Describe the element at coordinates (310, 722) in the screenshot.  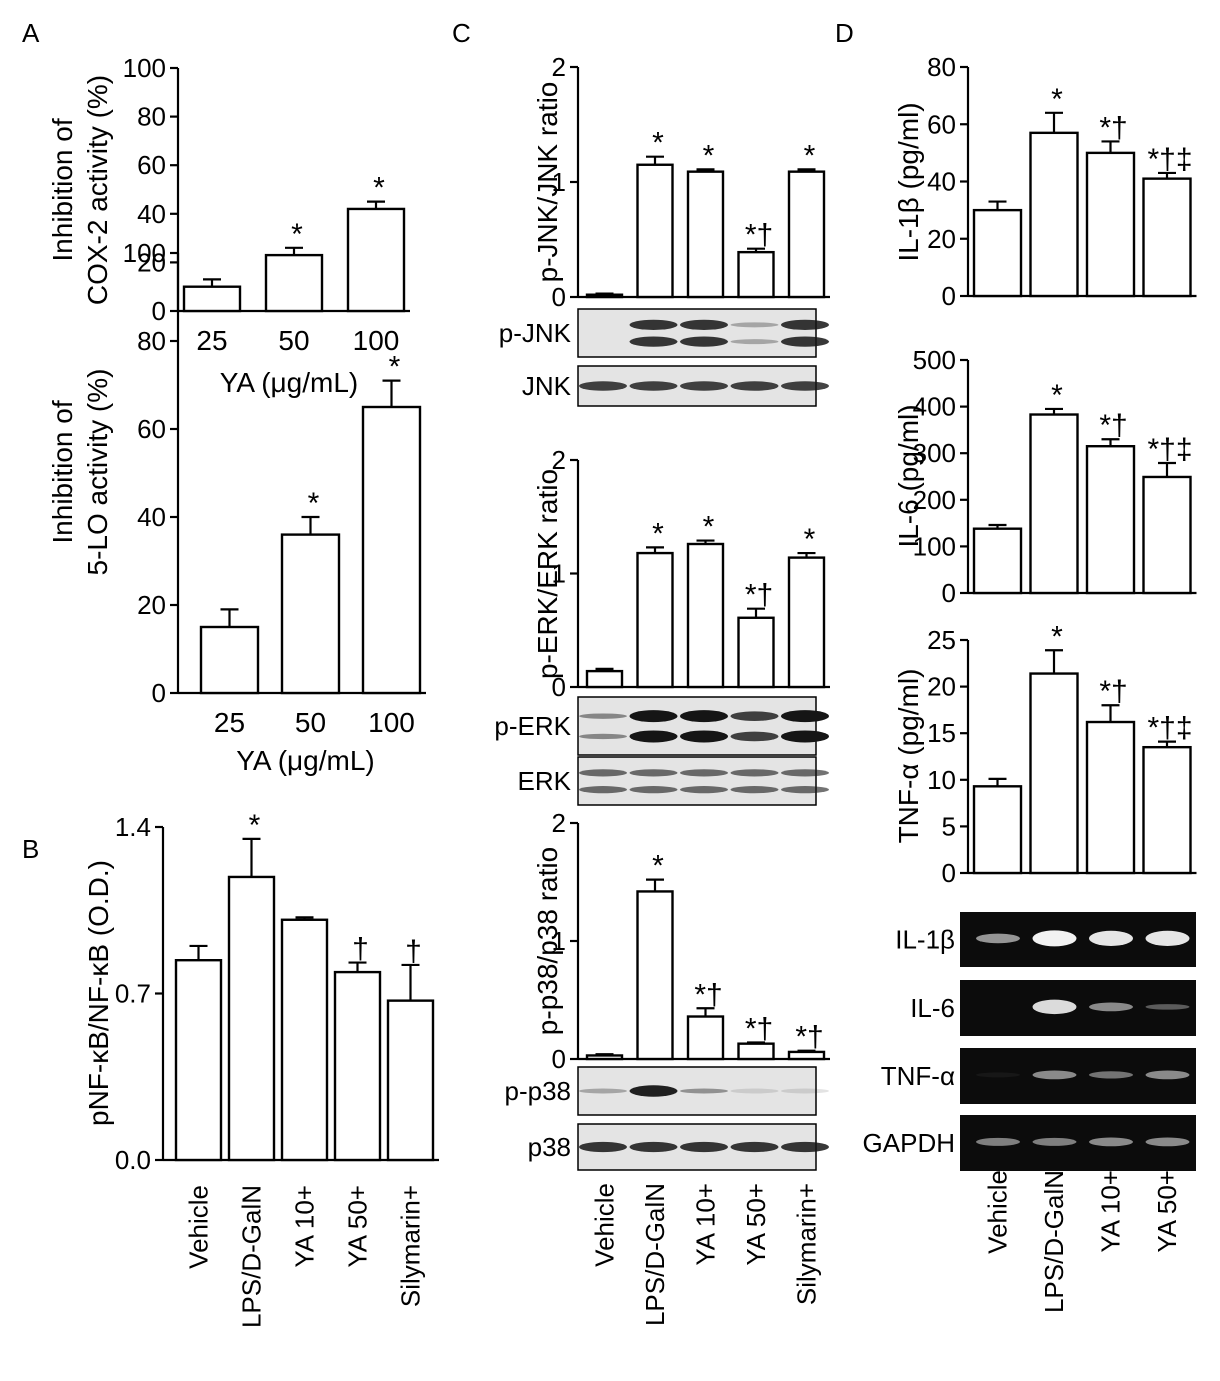
I see `category-label: 50` at that location.